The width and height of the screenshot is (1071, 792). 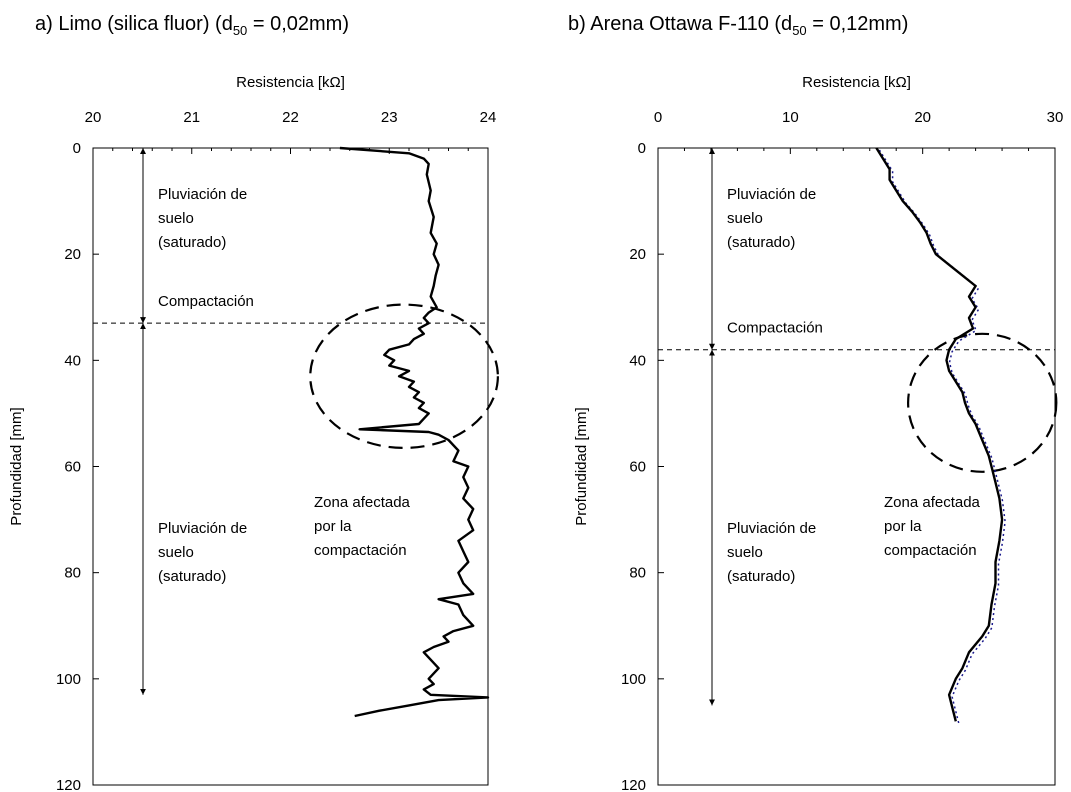 What do you see at coordinates (191, 117) in the screenshot?
I see `x-tick-label: 21` at bounding box center [191, 117].